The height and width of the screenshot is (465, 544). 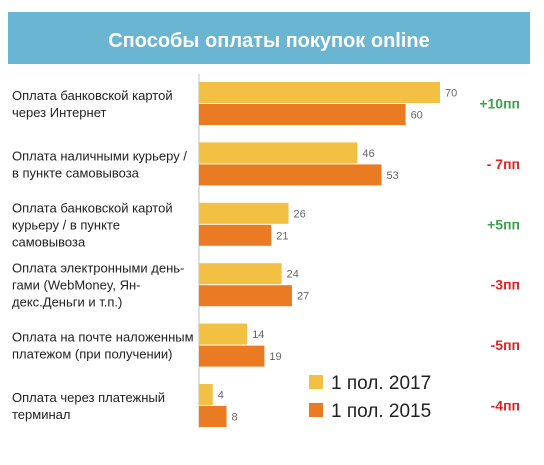 I want to click on category-label: платежом (при получении), so click(x=92, y=354).